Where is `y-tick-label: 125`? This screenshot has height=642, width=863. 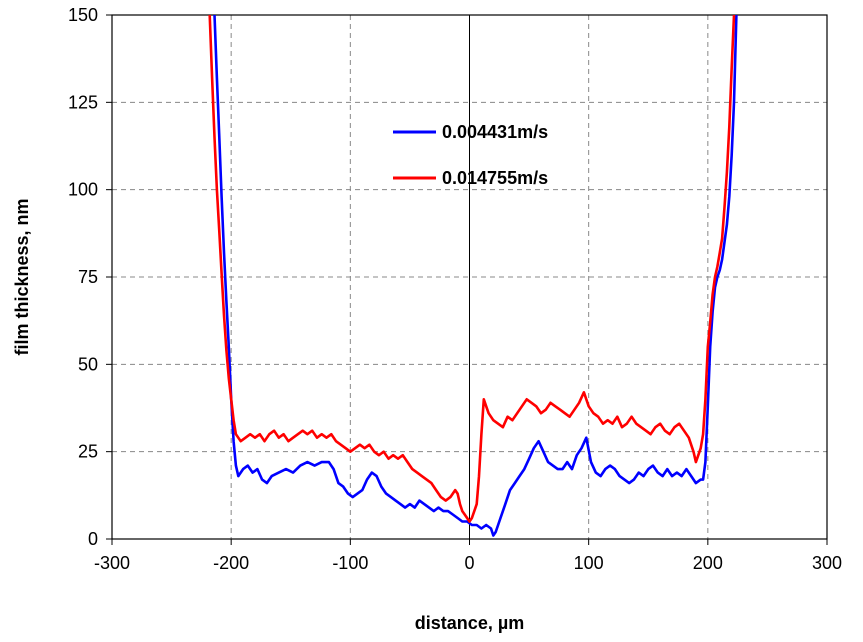
y-tick-label: 125 is located at coordinates (83, 102).